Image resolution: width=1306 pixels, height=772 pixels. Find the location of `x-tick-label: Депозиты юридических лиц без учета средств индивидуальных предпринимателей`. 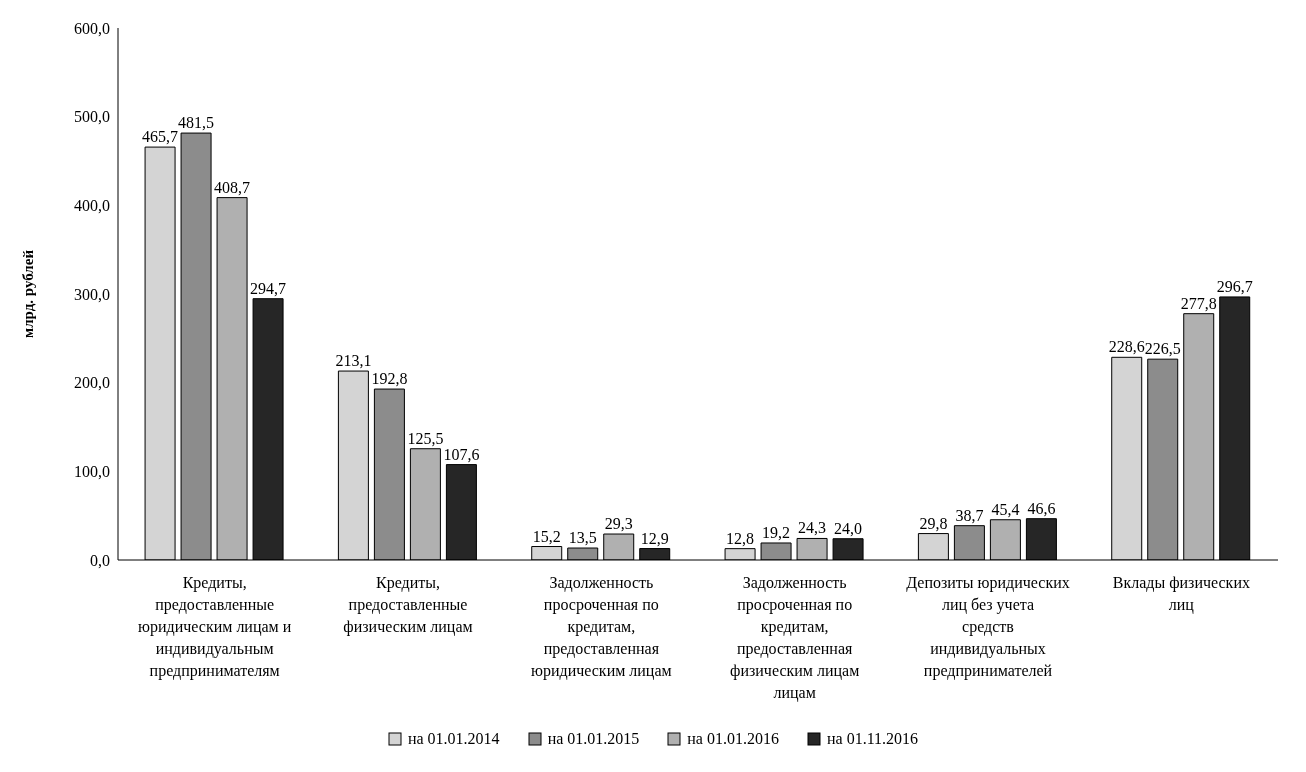

x-tick-label: Депозиты юридических лиц без учета средств индивидуальных предпринимателей is located at coordinates (988, 627).